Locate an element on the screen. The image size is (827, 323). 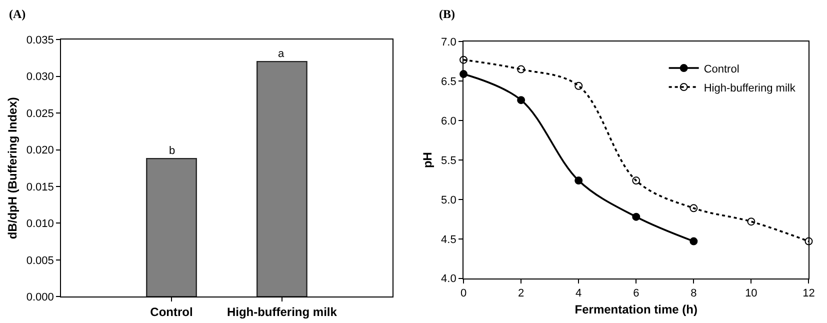
y-tick-label: 0.005 is located at coordinates (40, 260).